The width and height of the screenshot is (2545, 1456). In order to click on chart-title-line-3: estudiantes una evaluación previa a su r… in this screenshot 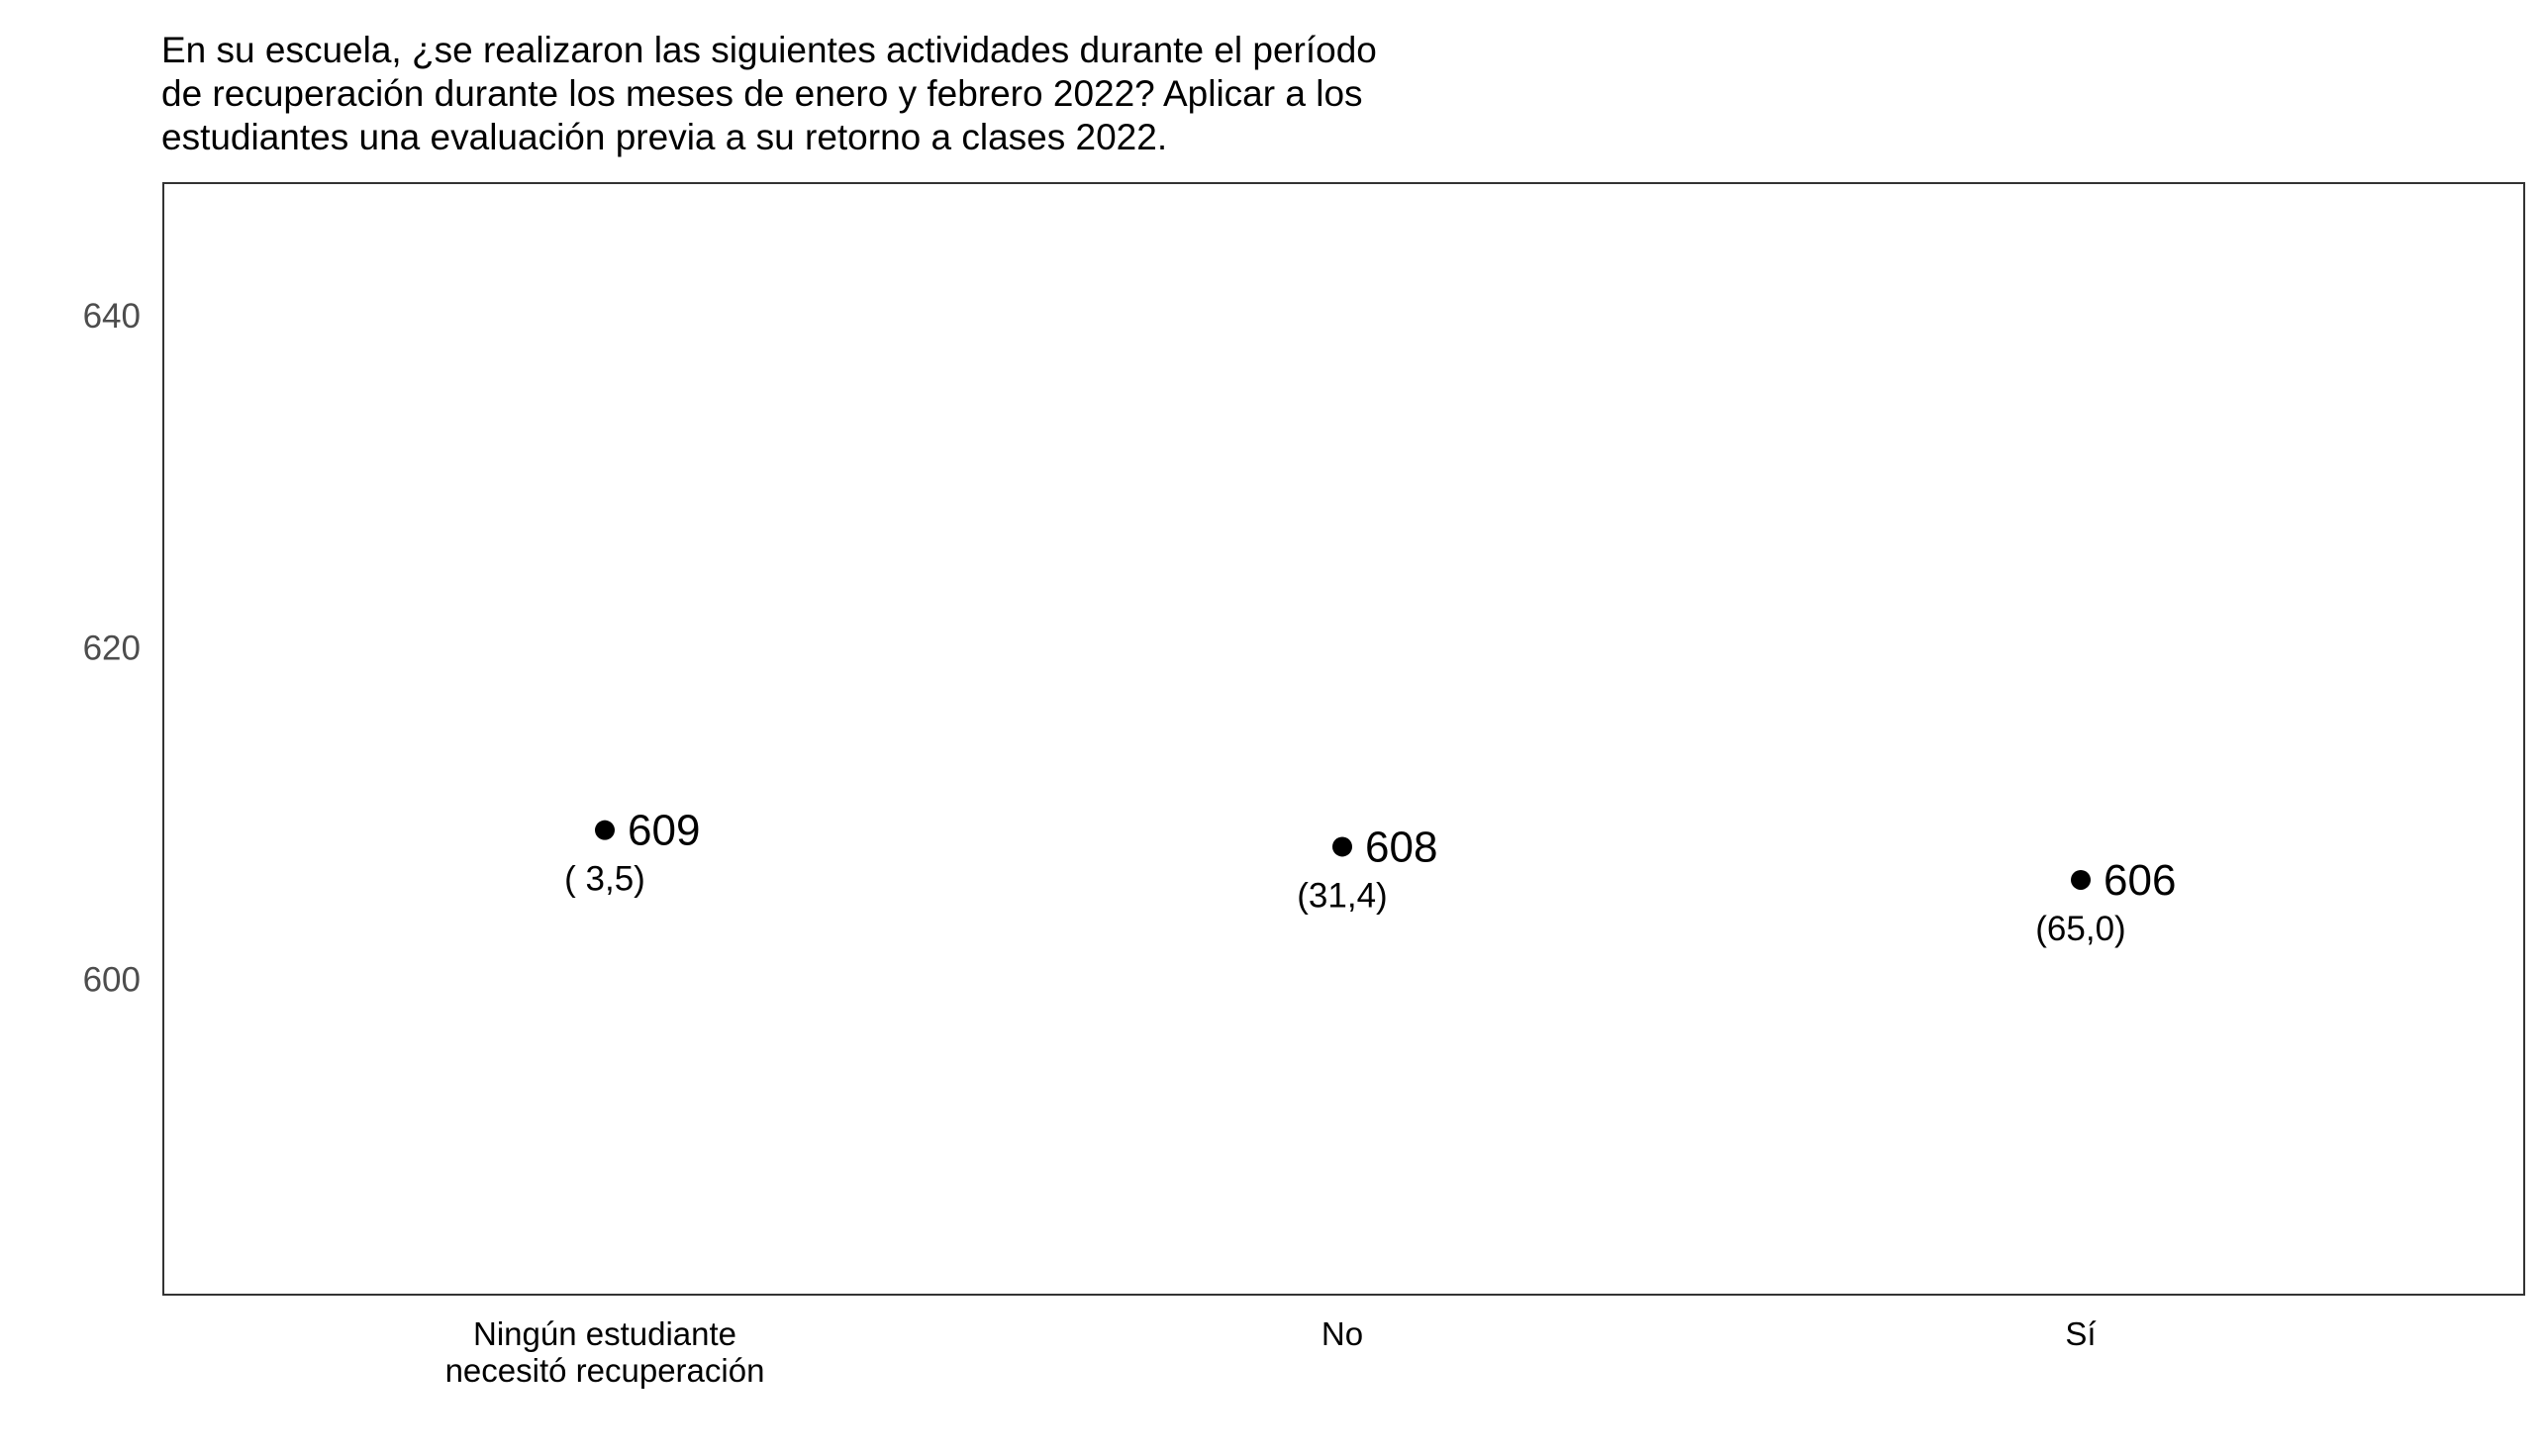, I will do `click(664, 137)`.